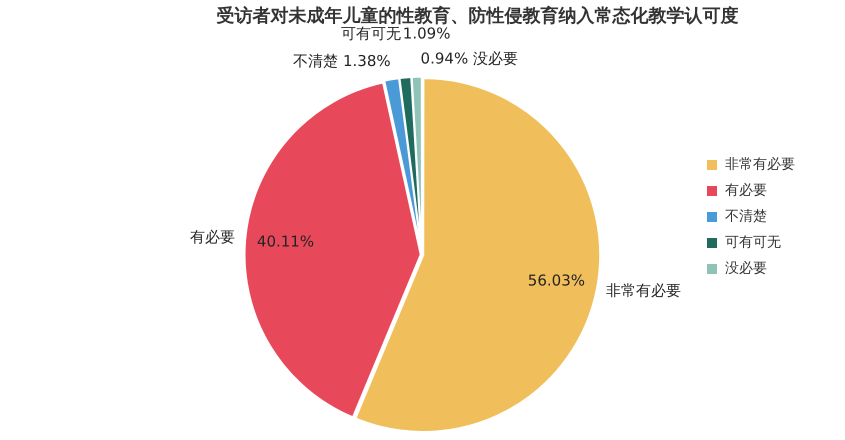 This screenshot has width=845, height=440. I want to click on legend-label: 有必要, so click(746, 190).